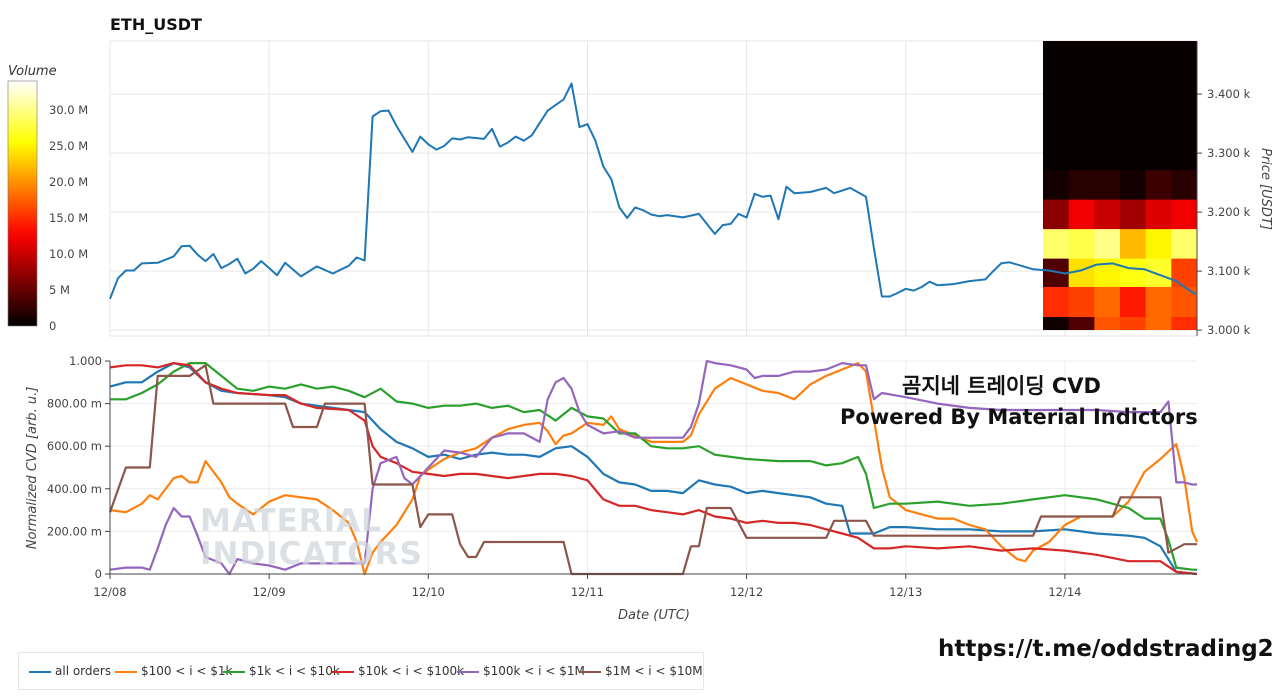  What do you see at coordinates (905, 592) in the screenshot?
I see `cvd-x-tick-label: 12/13` at bounding box center [905, 592].